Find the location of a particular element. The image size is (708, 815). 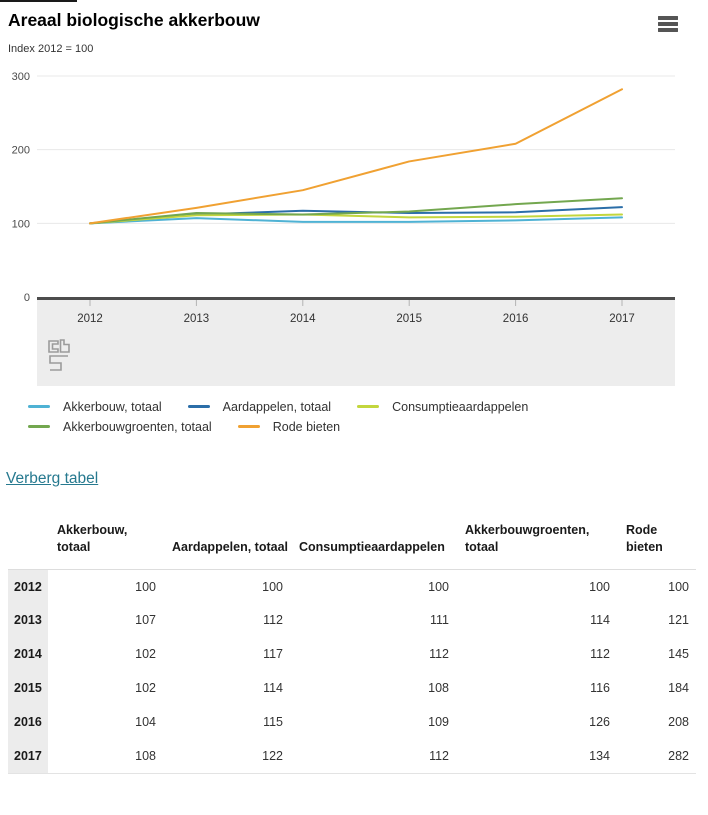

legend-label: Akkerbouw, totaal is located at coordinates (112, 406).